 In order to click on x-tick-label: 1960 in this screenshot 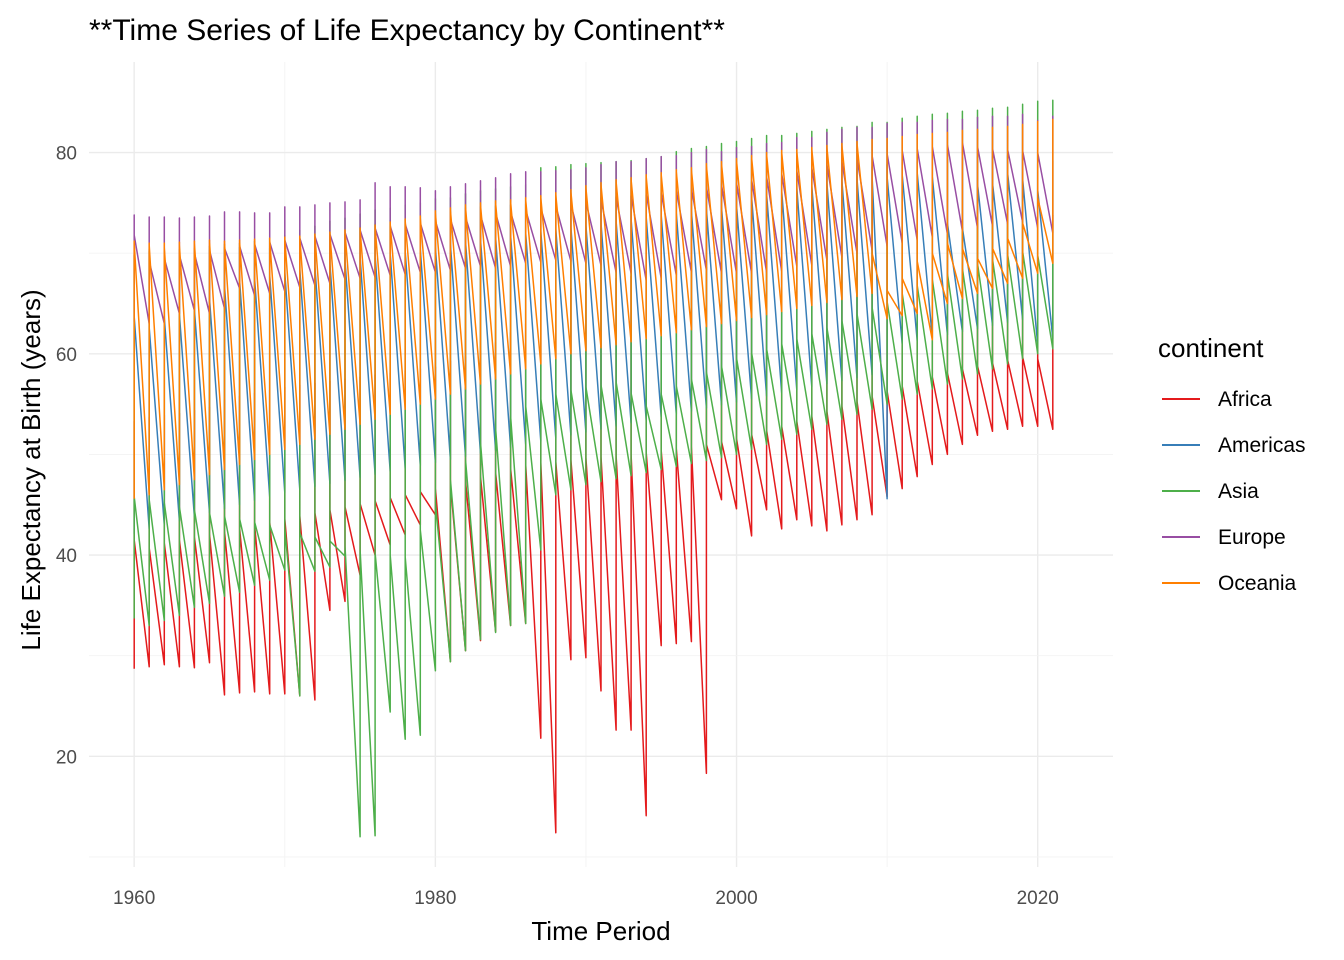, I will do `click(134, 898)`.